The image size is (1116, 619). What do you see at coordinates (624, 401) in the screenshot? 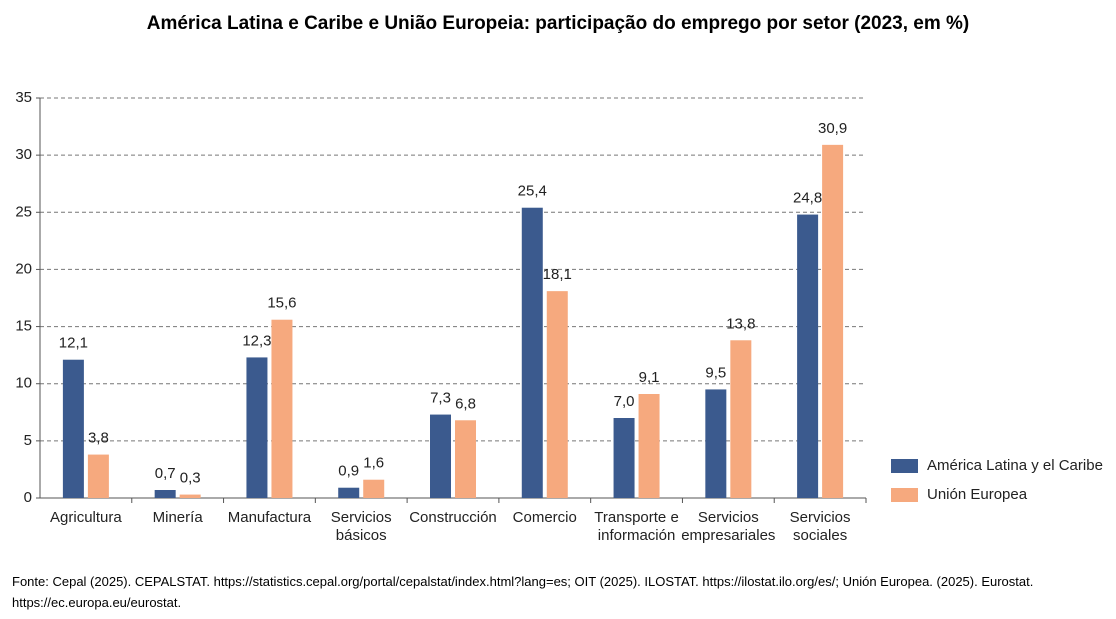
I see `value-label: 7,0` at bounding box center [624, 401].